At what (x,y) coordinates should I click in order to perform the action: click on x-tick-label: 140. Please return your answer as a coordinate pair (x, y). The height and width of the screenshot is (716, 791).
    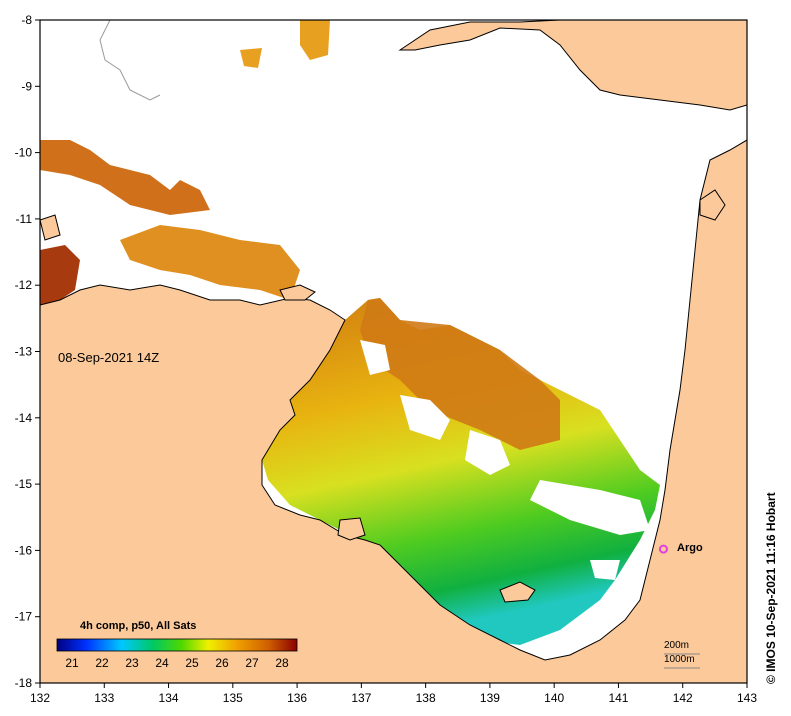
    Looking at the image, I should click on (554, 698).